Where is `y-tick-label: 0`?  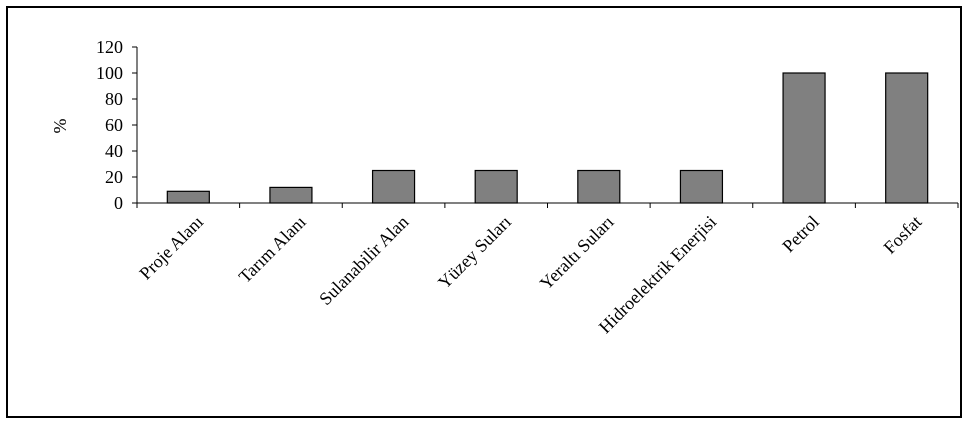
y-tick-label: 0 is located at coordinates (118, 203).